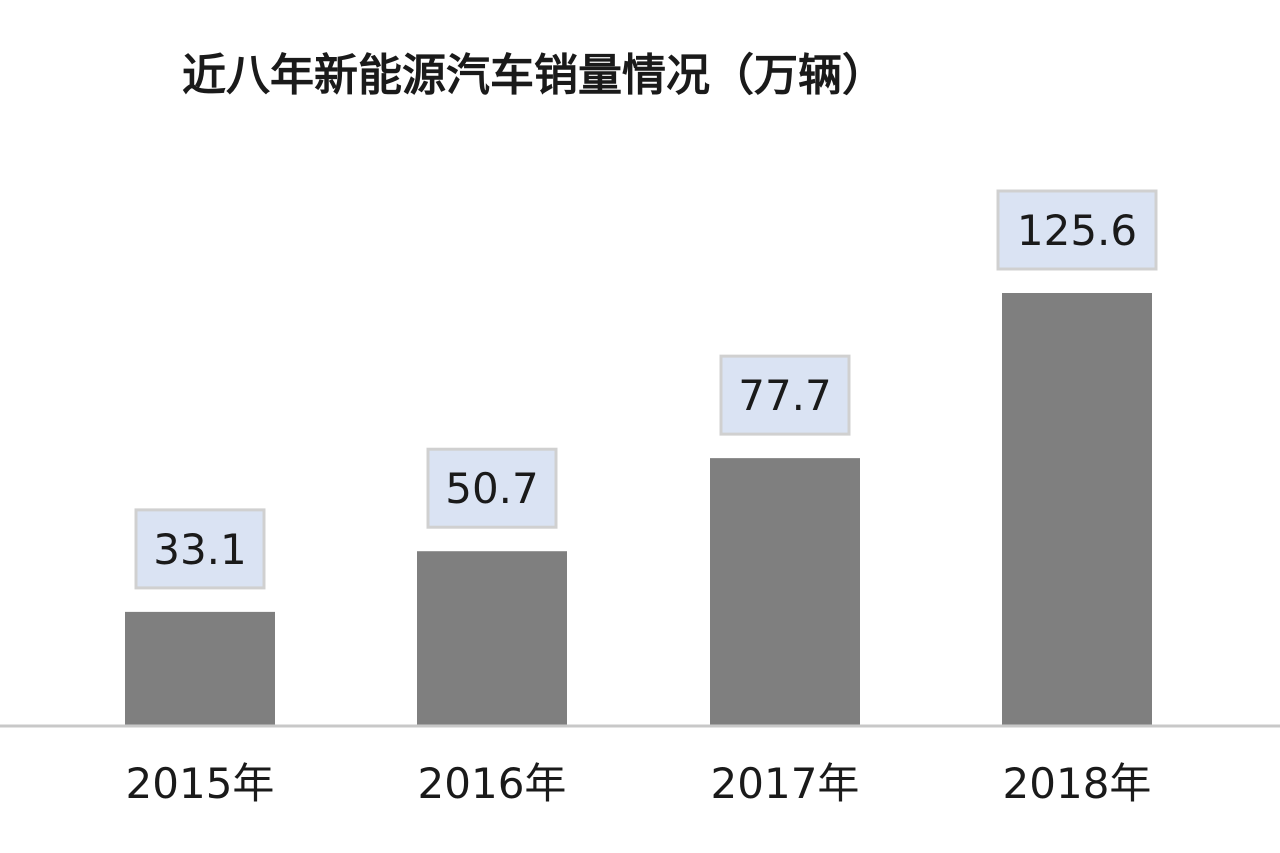 The height and width of the screenshot is (853, 1280). I want to click on x-tick-labels: 2015年 2016年 2017年 2018年, so click(639, 783).